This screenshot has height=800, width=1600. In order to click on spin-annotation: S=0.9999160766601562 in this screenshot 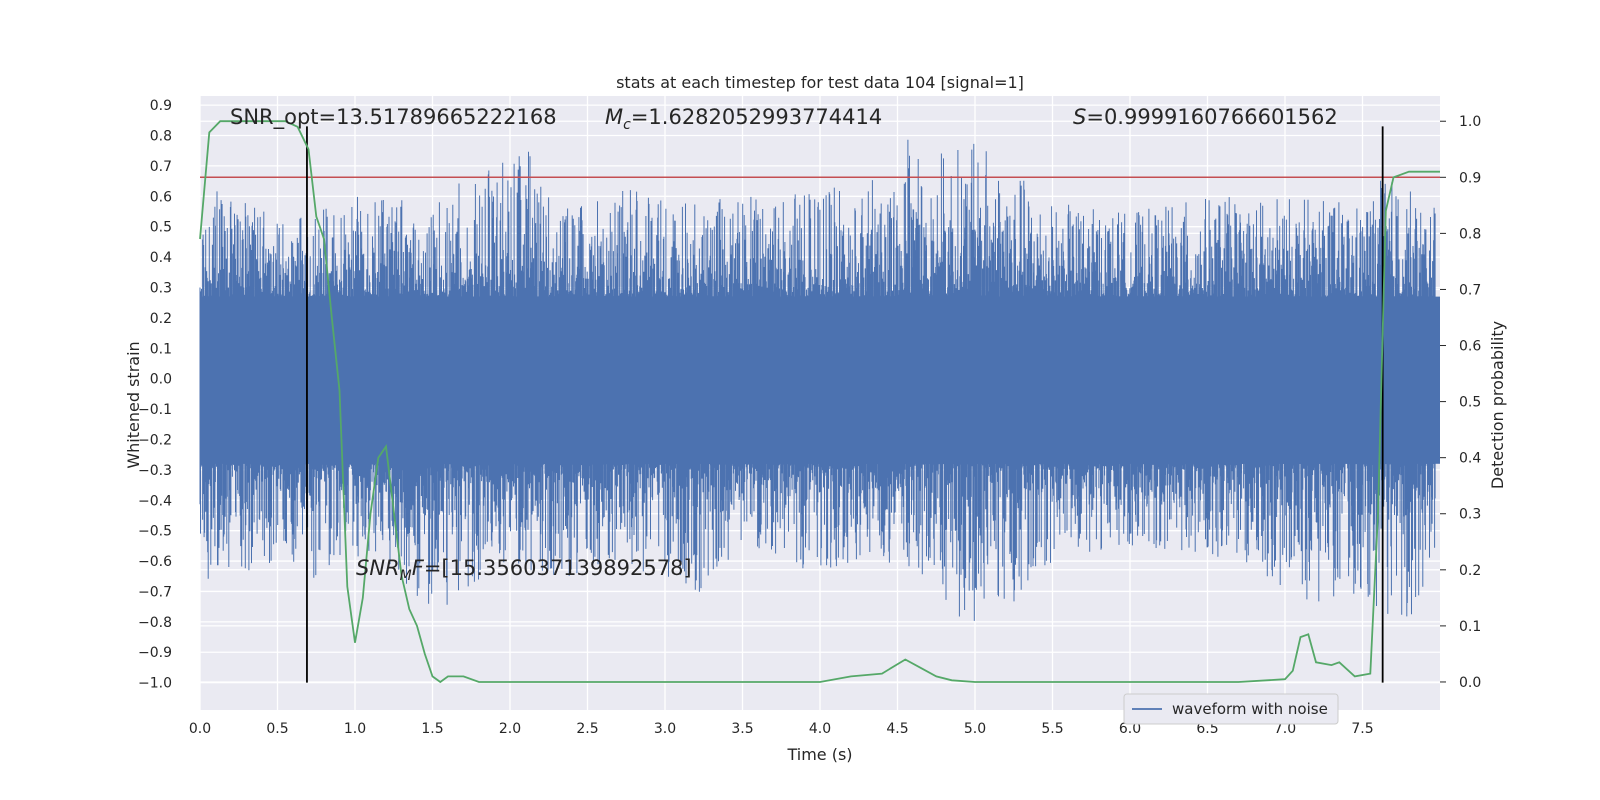, I will do `click(1205, 117)`.